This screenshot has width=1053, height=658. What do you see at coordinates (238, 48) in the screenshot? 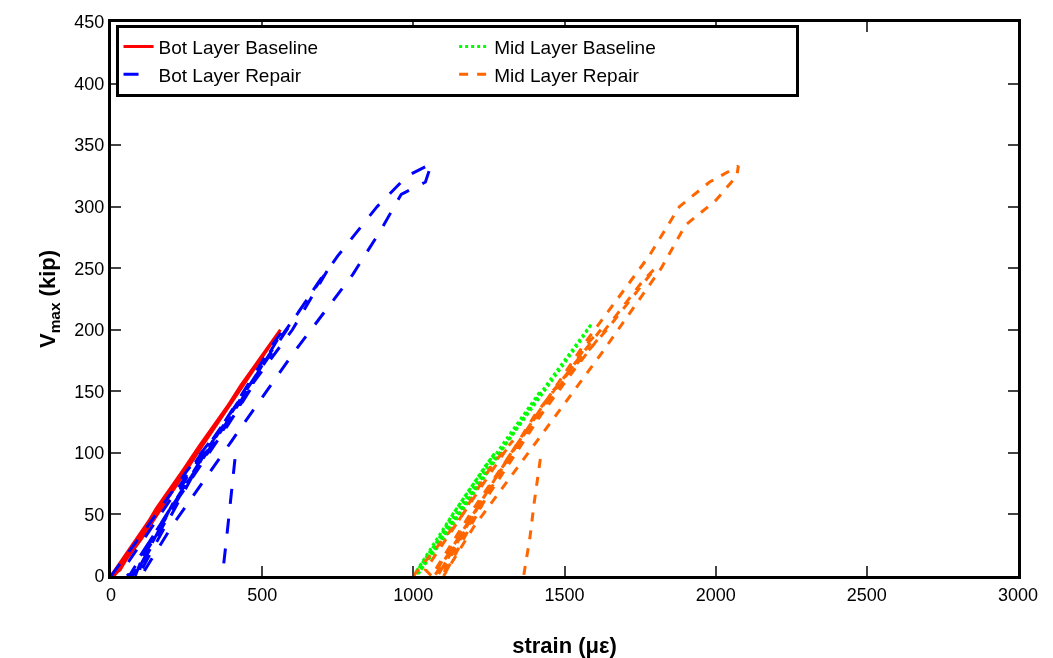
I see `legend-label: Bot Layer Baseline` at bounding box center [238, 48].